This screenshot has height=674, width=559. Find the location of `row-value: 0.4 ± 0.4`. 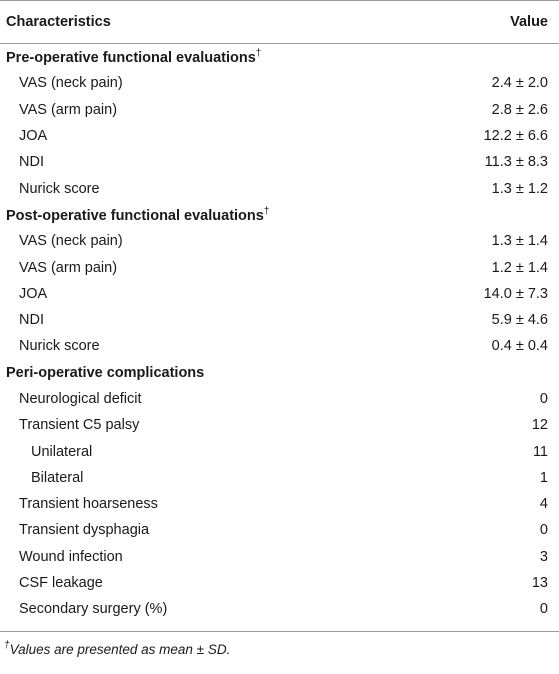

row-value: 0.4 ± 0.4 is located at coordinates (519, 346).